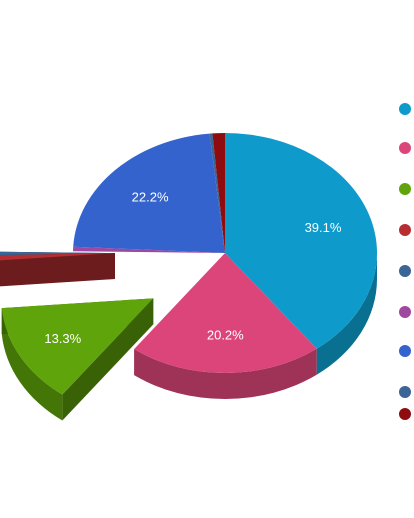  I want to click on slice-label-6: 22.2%, so click(150, 197).